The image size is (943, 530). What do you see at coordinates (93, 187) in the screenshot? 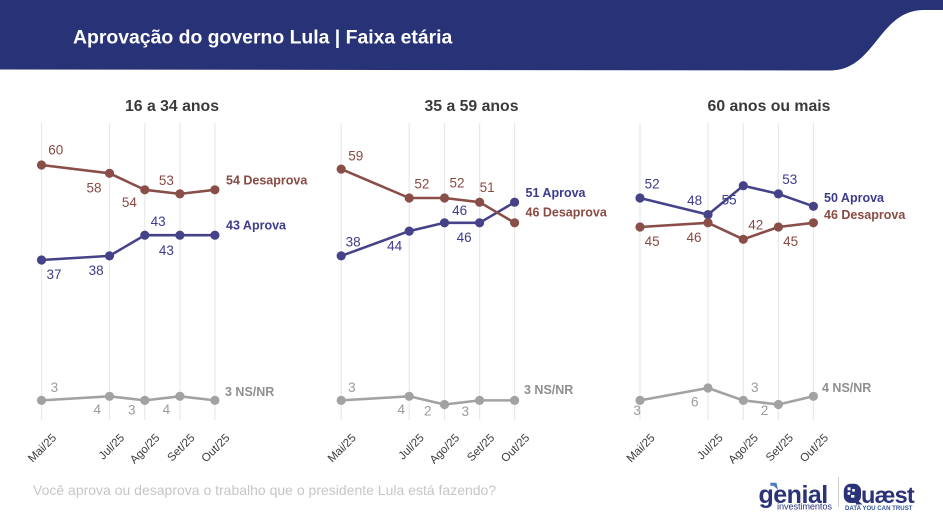
I see `svg-text: 58` at bounding box center [93, 187].